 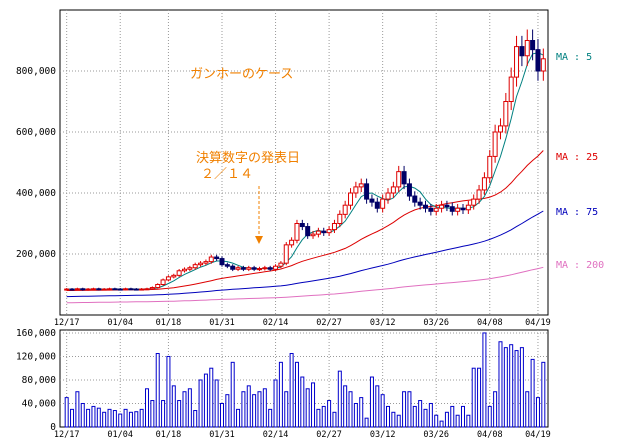 What do you see at coordinates (259, 240) in the screenshot?
I see `annotation-arrowhead` at bounding box center [259, 240].